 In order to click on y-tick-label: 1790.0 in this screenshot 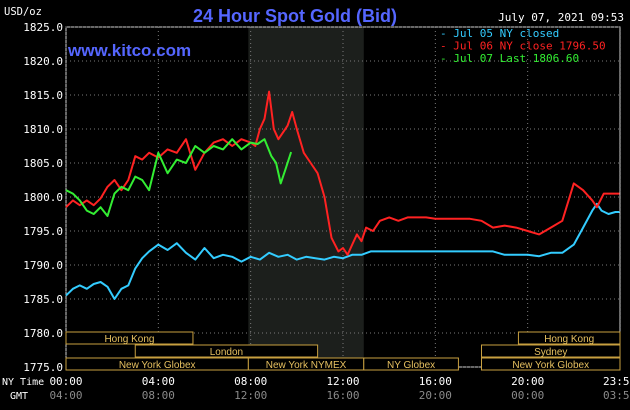, I will do `click(43, 265)`.